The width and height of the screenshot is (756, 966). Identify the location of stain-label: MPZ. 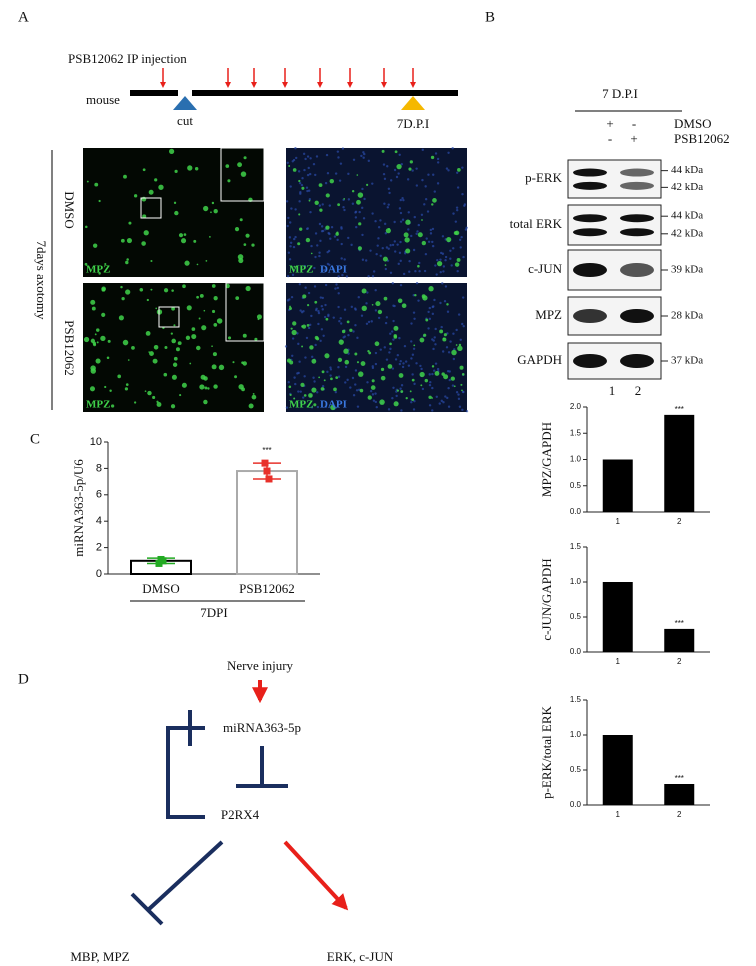
(98, 270).